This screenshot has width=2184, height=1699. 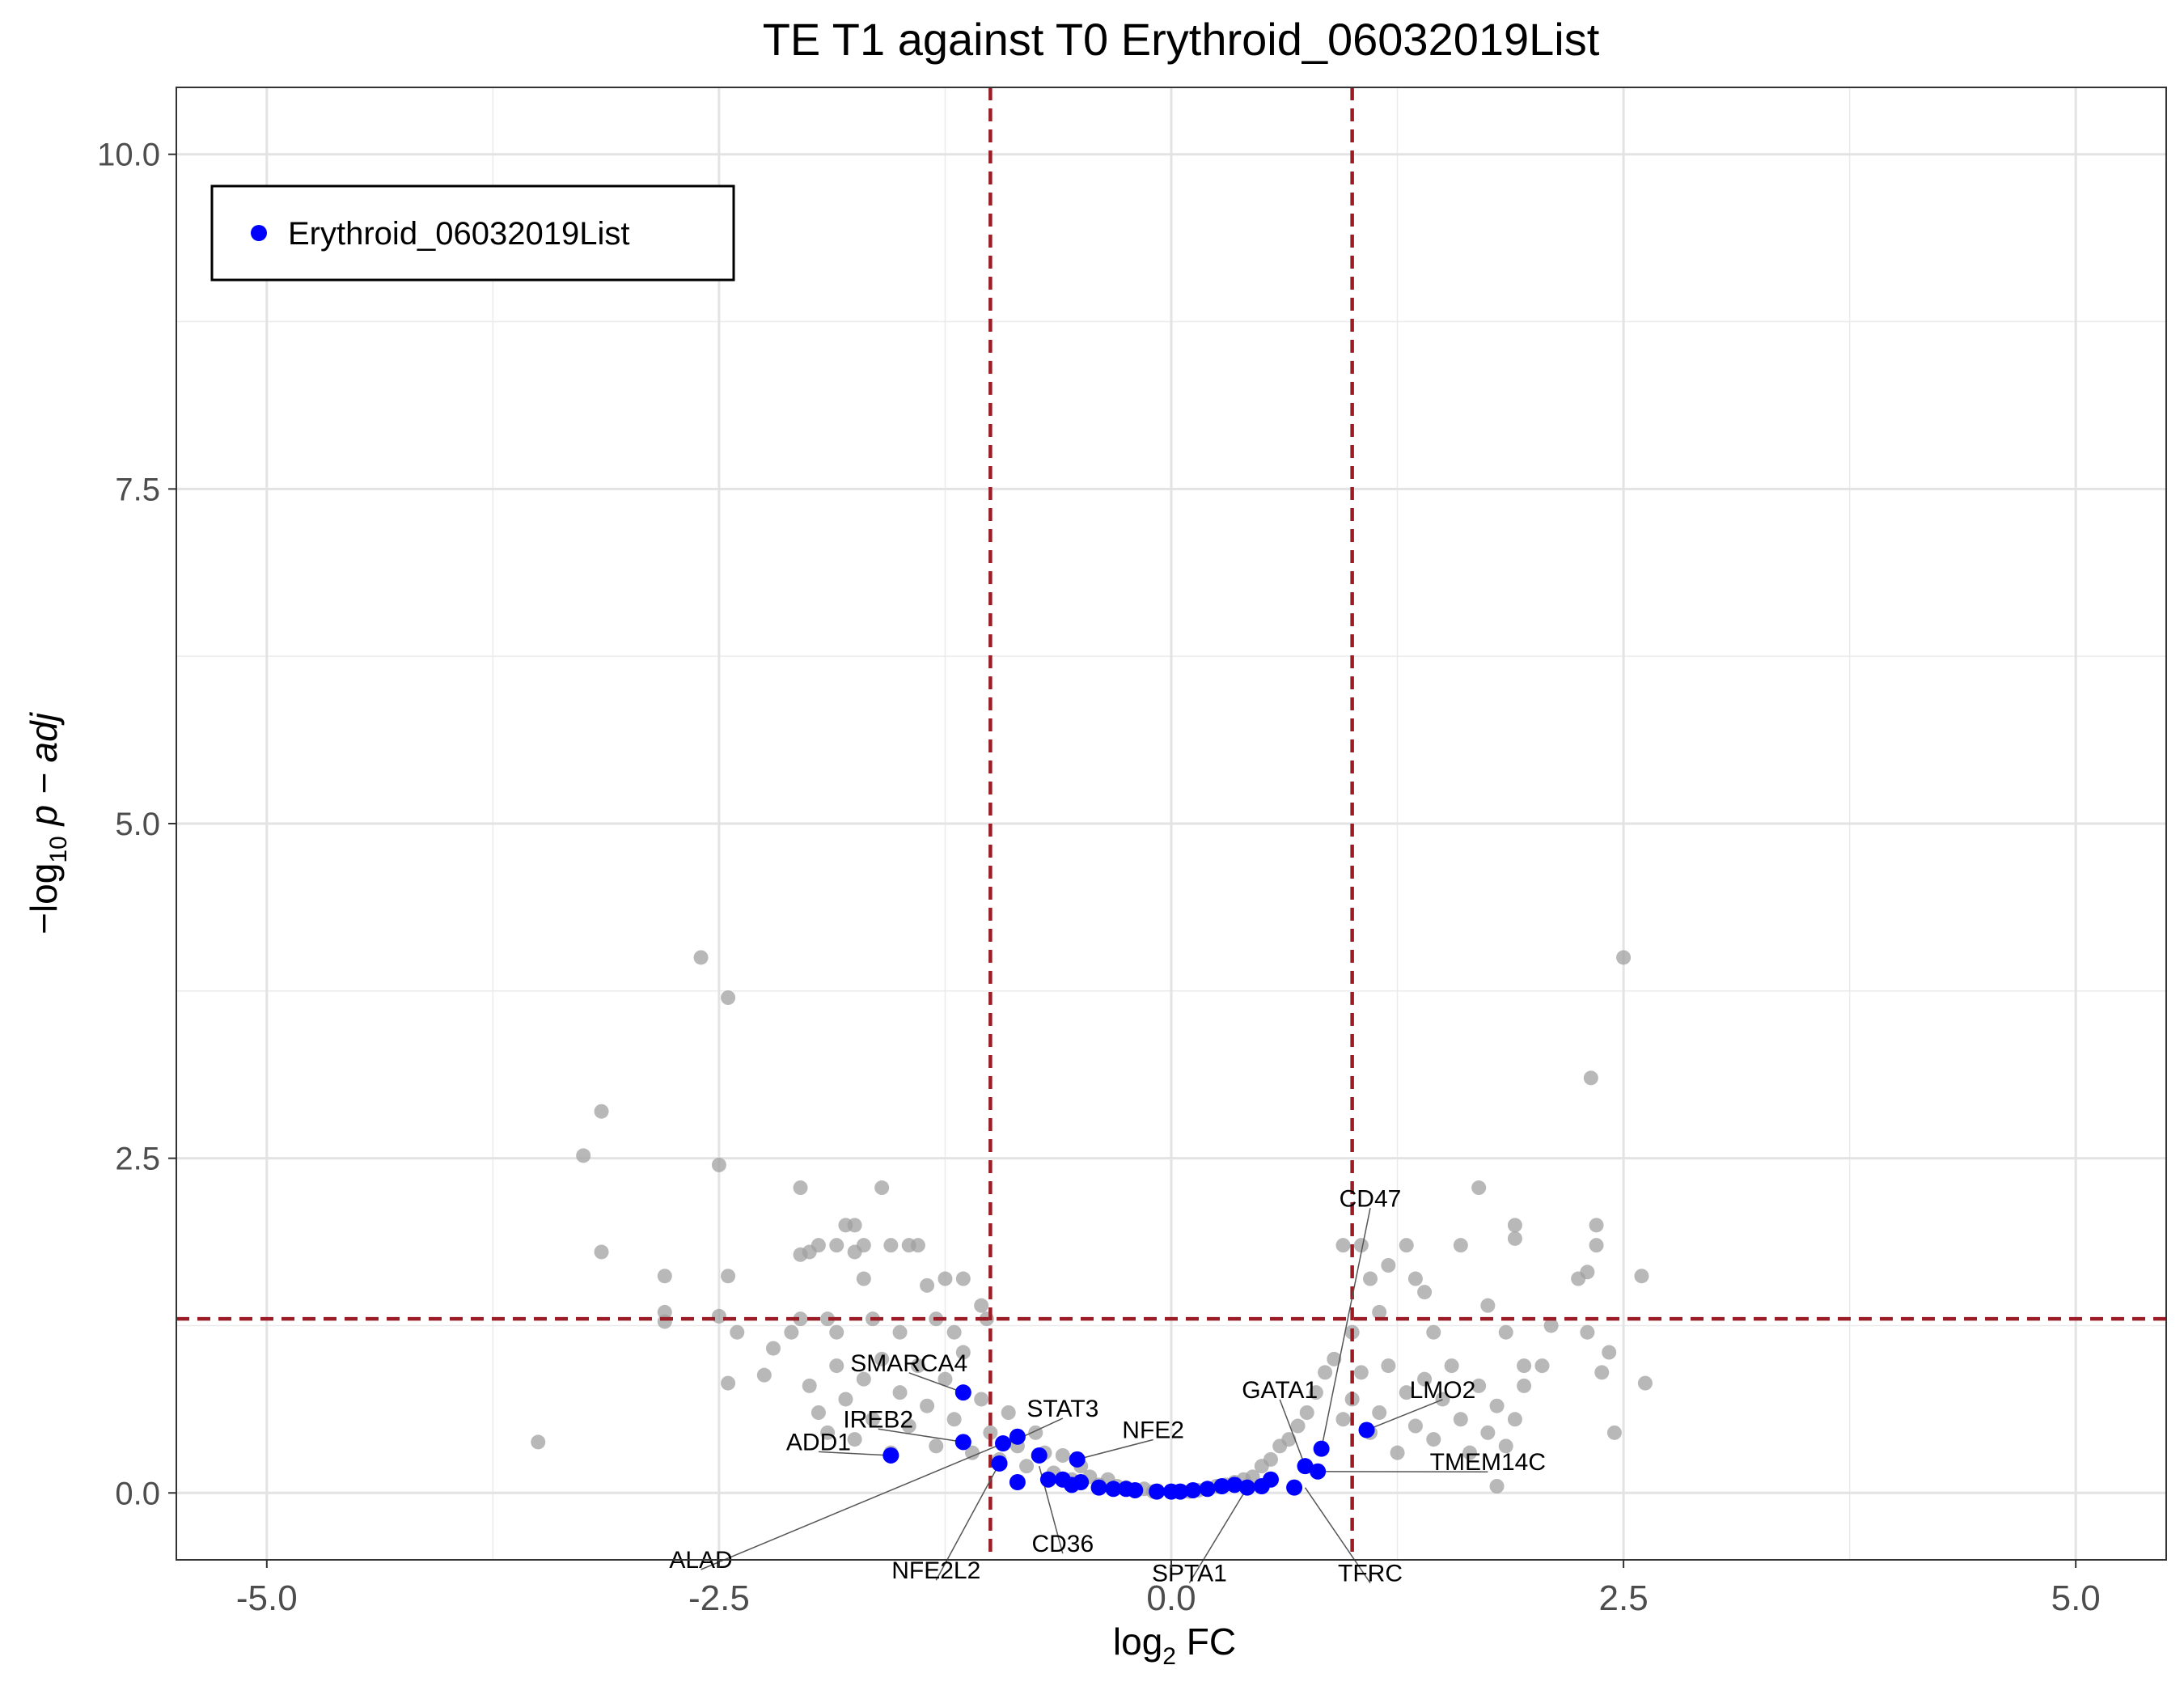 I want to click on x-tick-label: -2.5, so click(x=719, y=1598).